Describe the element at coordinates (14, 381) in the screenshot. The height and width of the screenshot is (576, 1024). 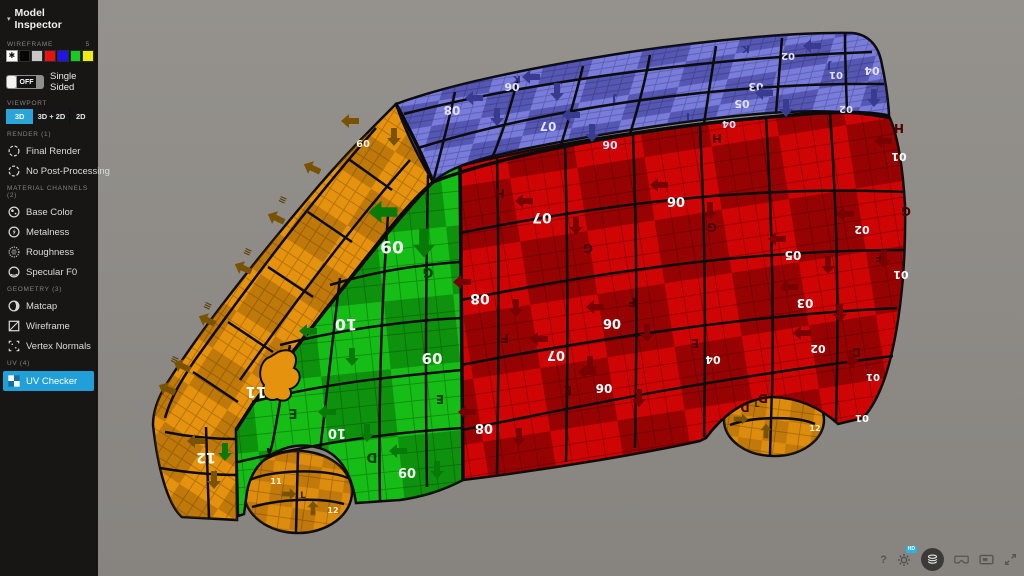
I see `uv-checker-icon` at that location.